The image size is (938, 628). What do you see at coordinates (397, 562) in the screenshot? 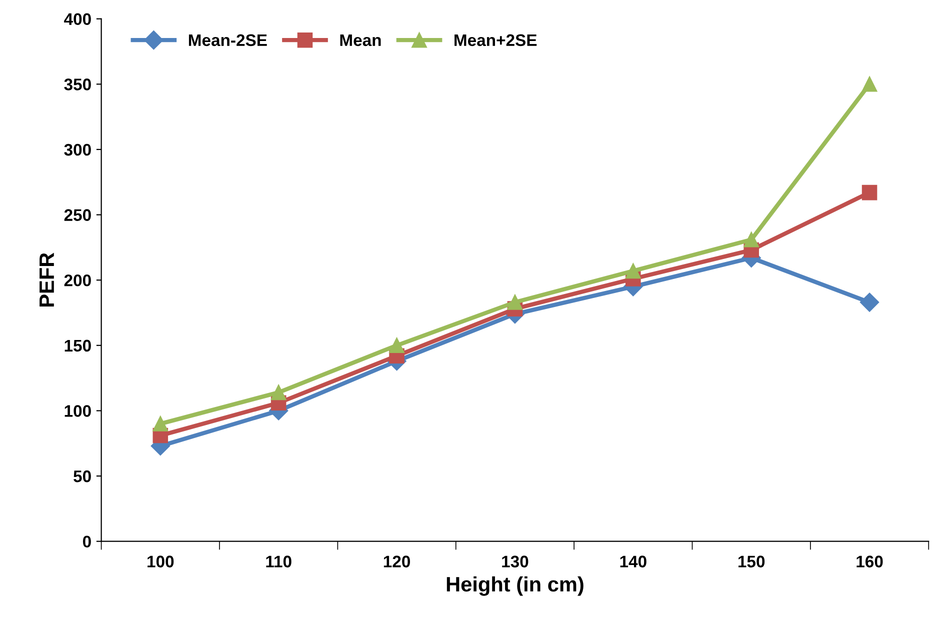
I see `x-tick-label: 120` at bounding box center [397, 562].